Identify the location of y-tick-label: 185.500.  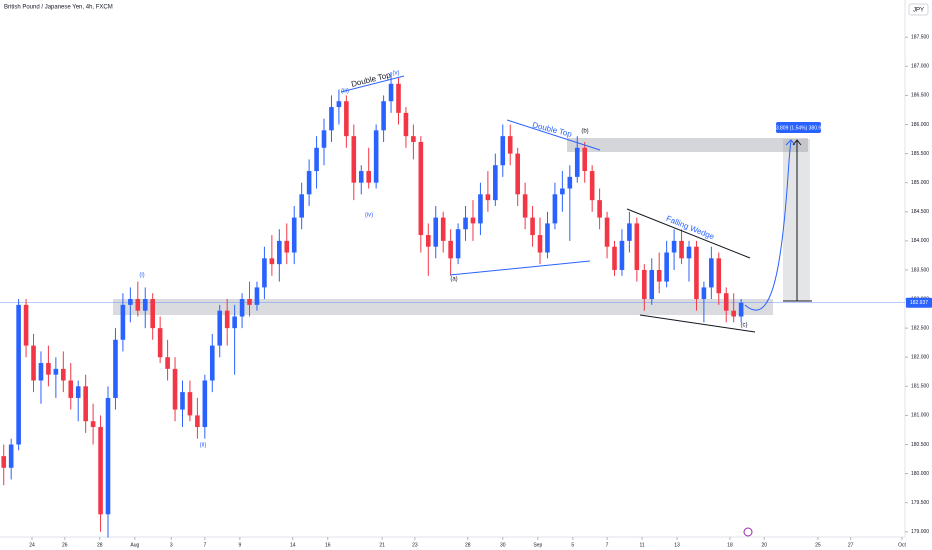
(920, 154).